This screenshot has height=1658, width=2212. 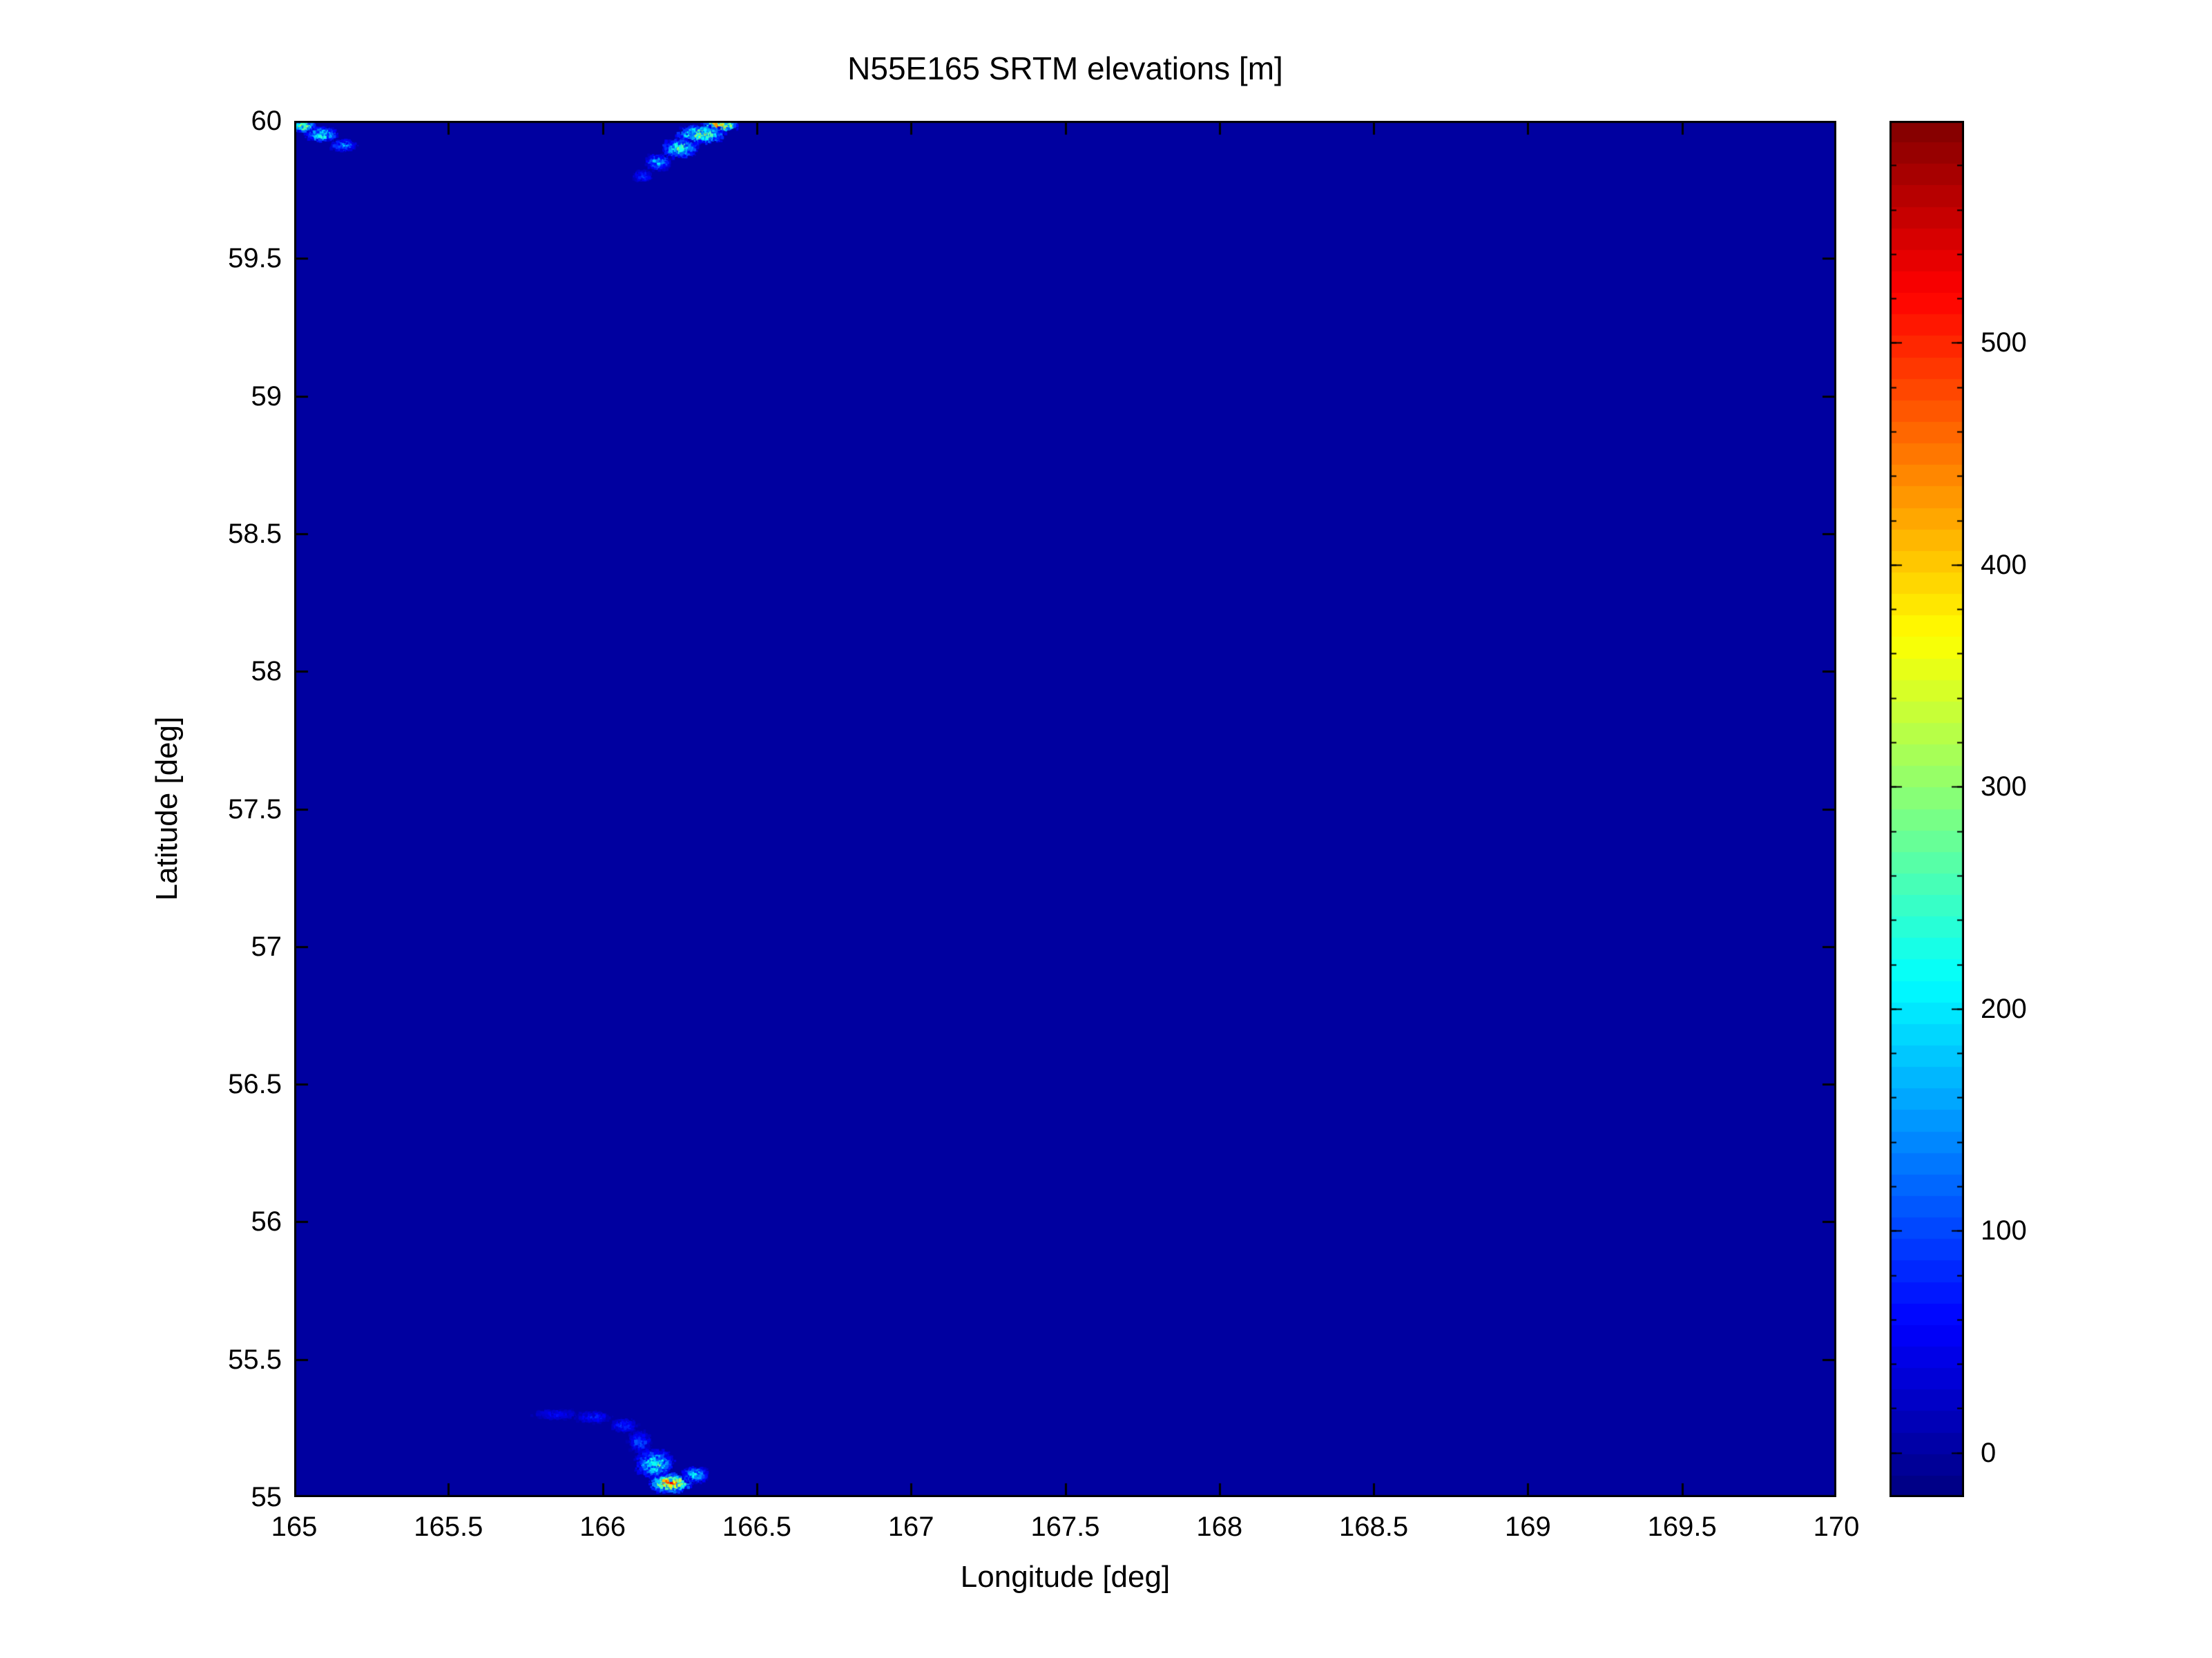 I want to click on colorbar-tick-label: 500, so click(x=2004, y=342).